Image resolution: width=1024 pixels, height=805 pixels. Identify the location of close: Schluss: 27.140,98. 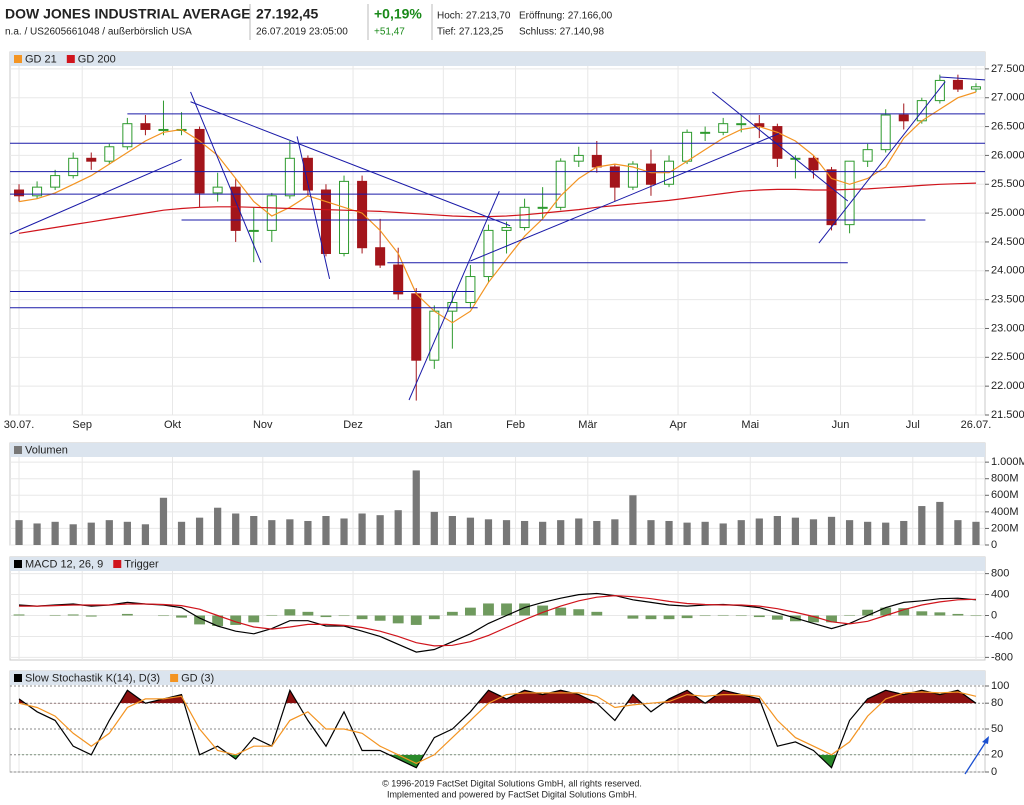
(561, 32).